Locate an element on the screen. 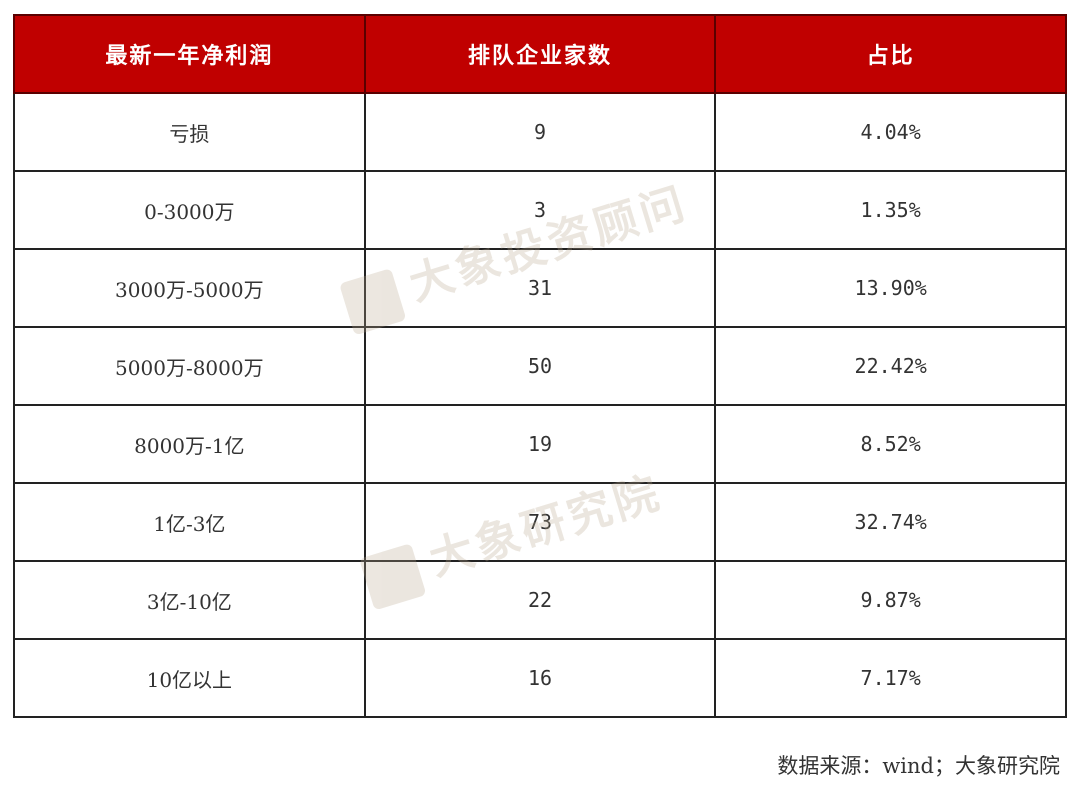  cell-company-count: 22 is located at coordinates (540, 600).